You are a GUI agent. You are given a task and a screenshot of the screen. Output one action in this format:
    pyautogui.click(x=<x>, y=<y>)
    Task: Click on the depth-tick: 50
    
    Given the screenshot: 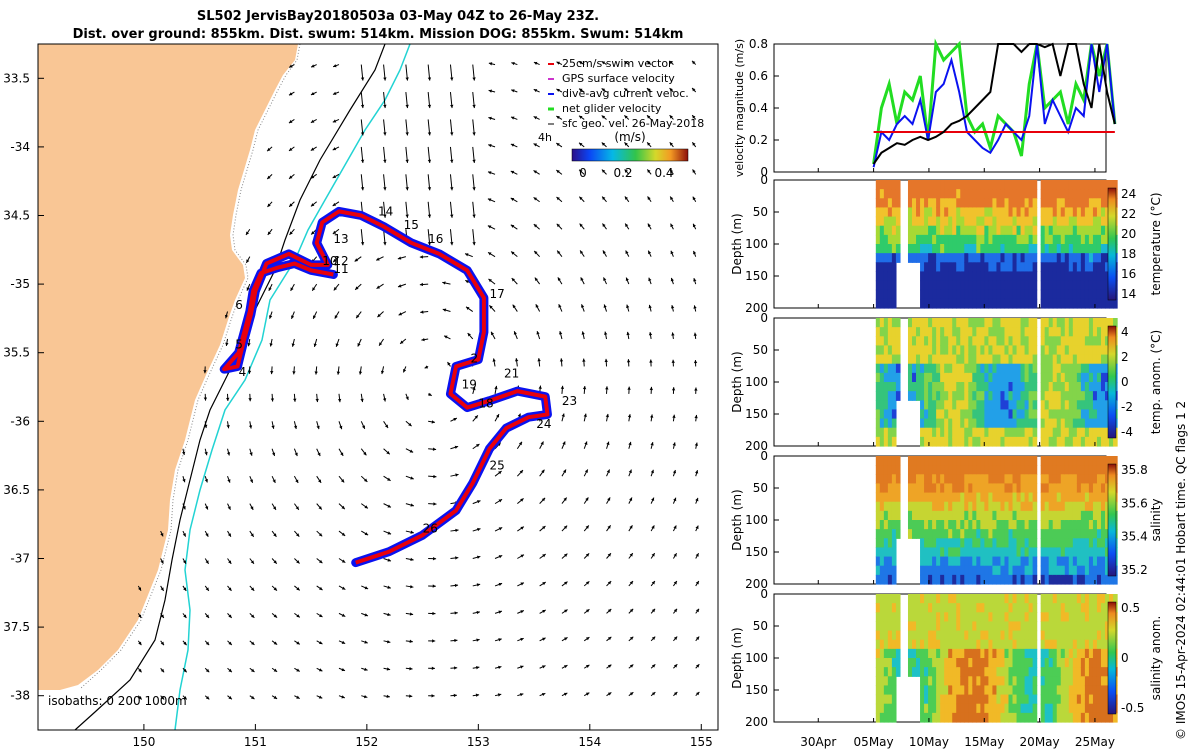 What is the action you would take?
    pyautogui.click(x=760, y=350)
    